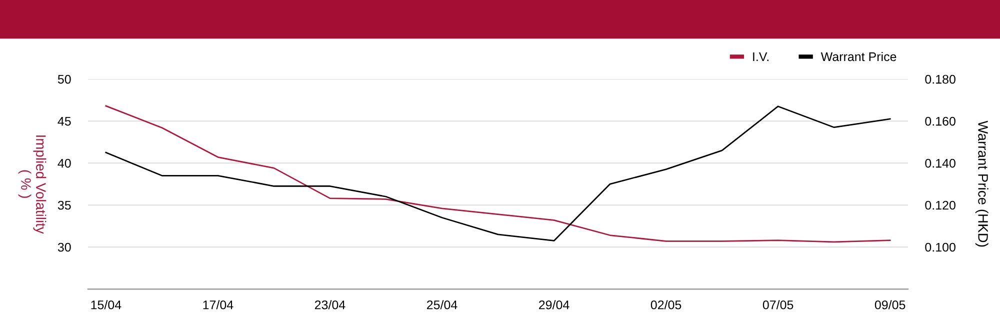 Image resolution: width=1000 pixels, height=324 pixels. What do you see at coordinates (981, 183) in the screenshot?
I see `y2-axis-title: Warrant Price (HKD)` at bounding box center [981, 183].